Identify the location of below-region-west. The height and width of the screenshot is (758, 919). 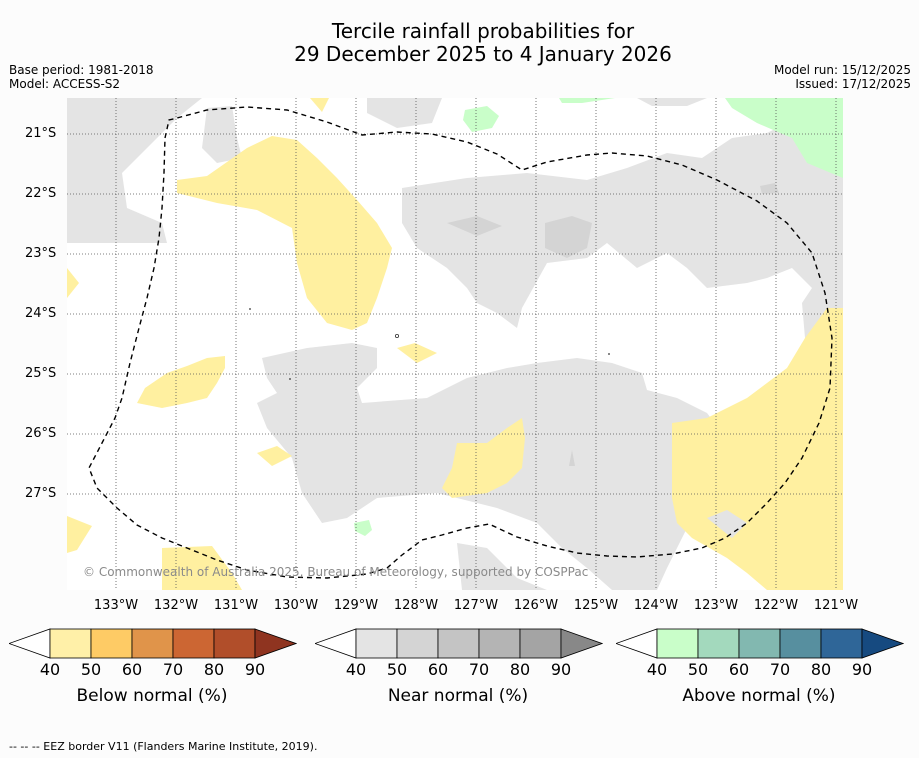
(73, 283).